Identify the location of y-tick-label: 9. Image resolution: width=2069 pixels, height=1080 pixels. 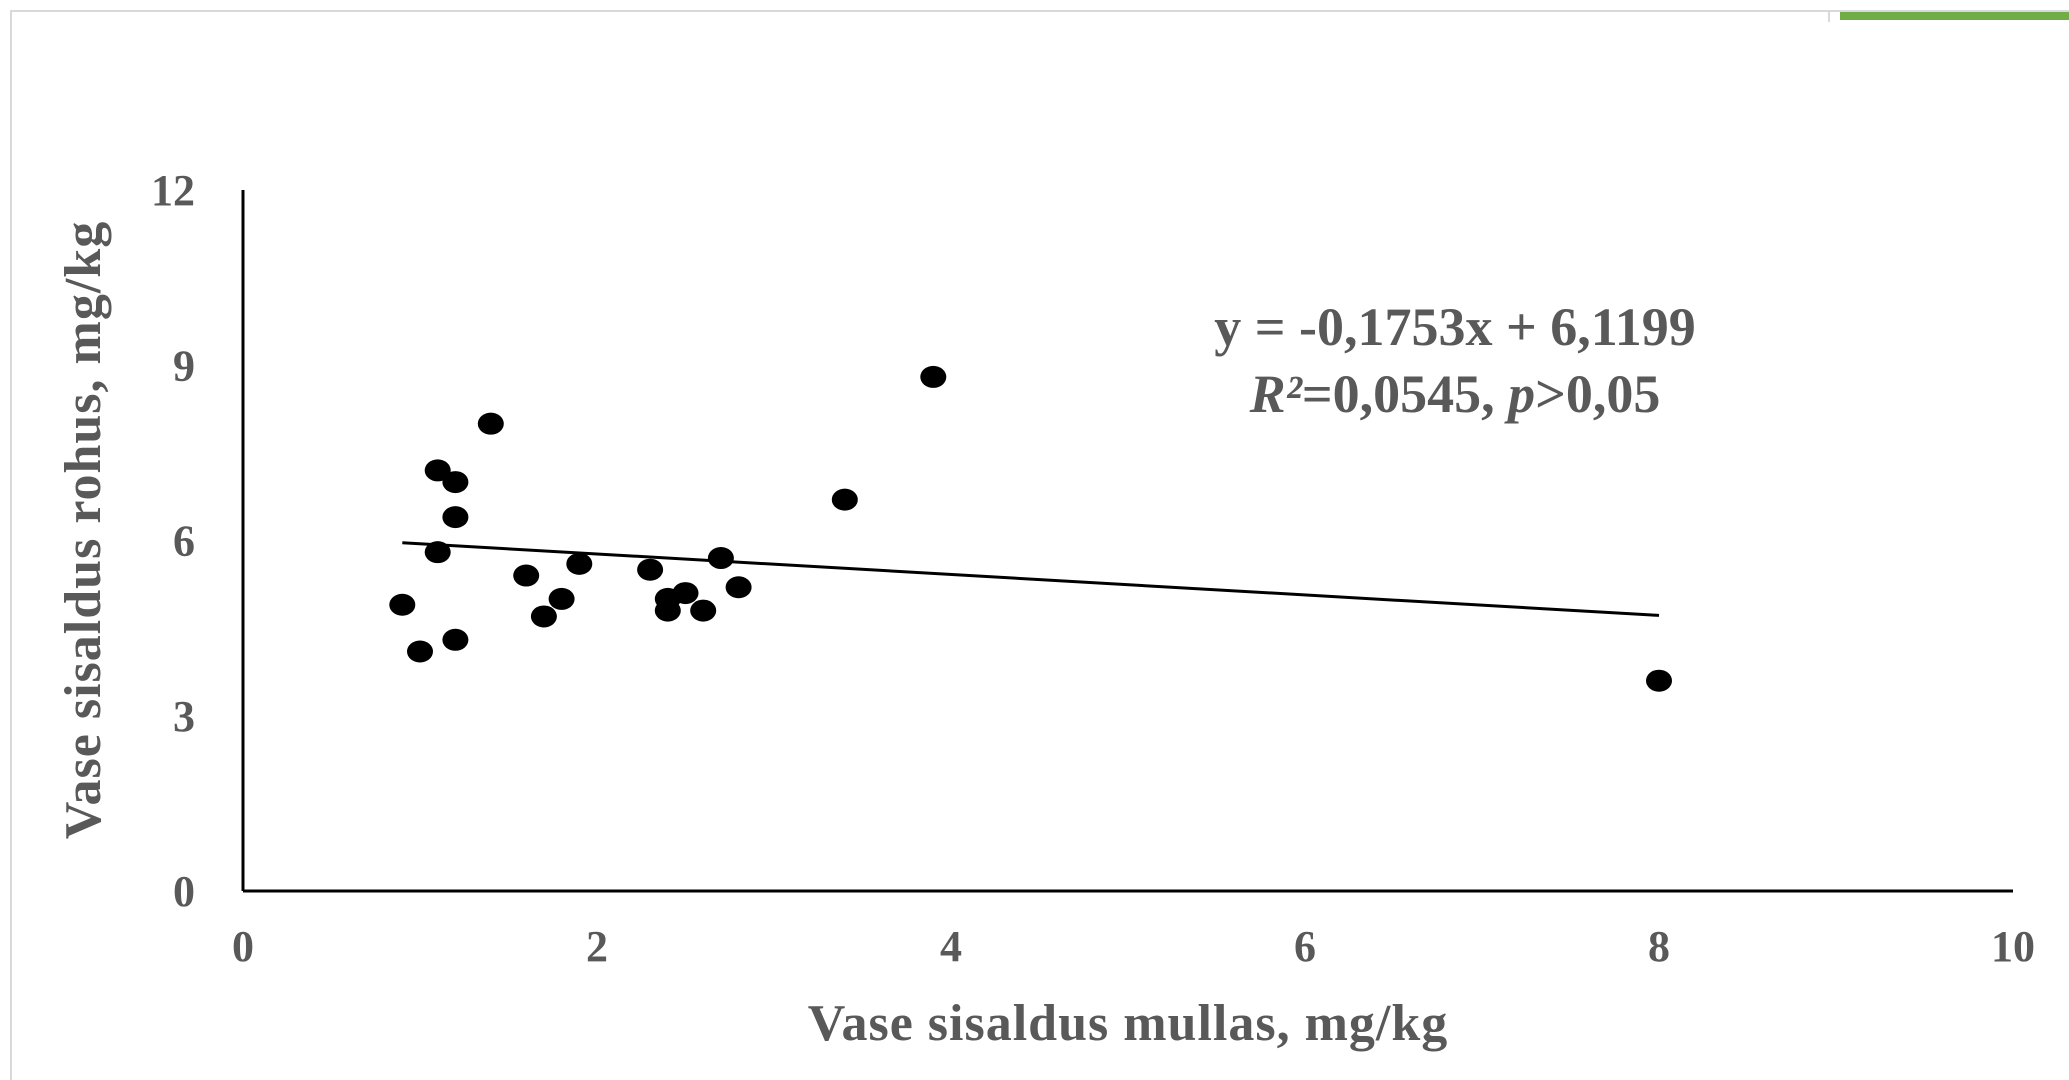
(184, 365).